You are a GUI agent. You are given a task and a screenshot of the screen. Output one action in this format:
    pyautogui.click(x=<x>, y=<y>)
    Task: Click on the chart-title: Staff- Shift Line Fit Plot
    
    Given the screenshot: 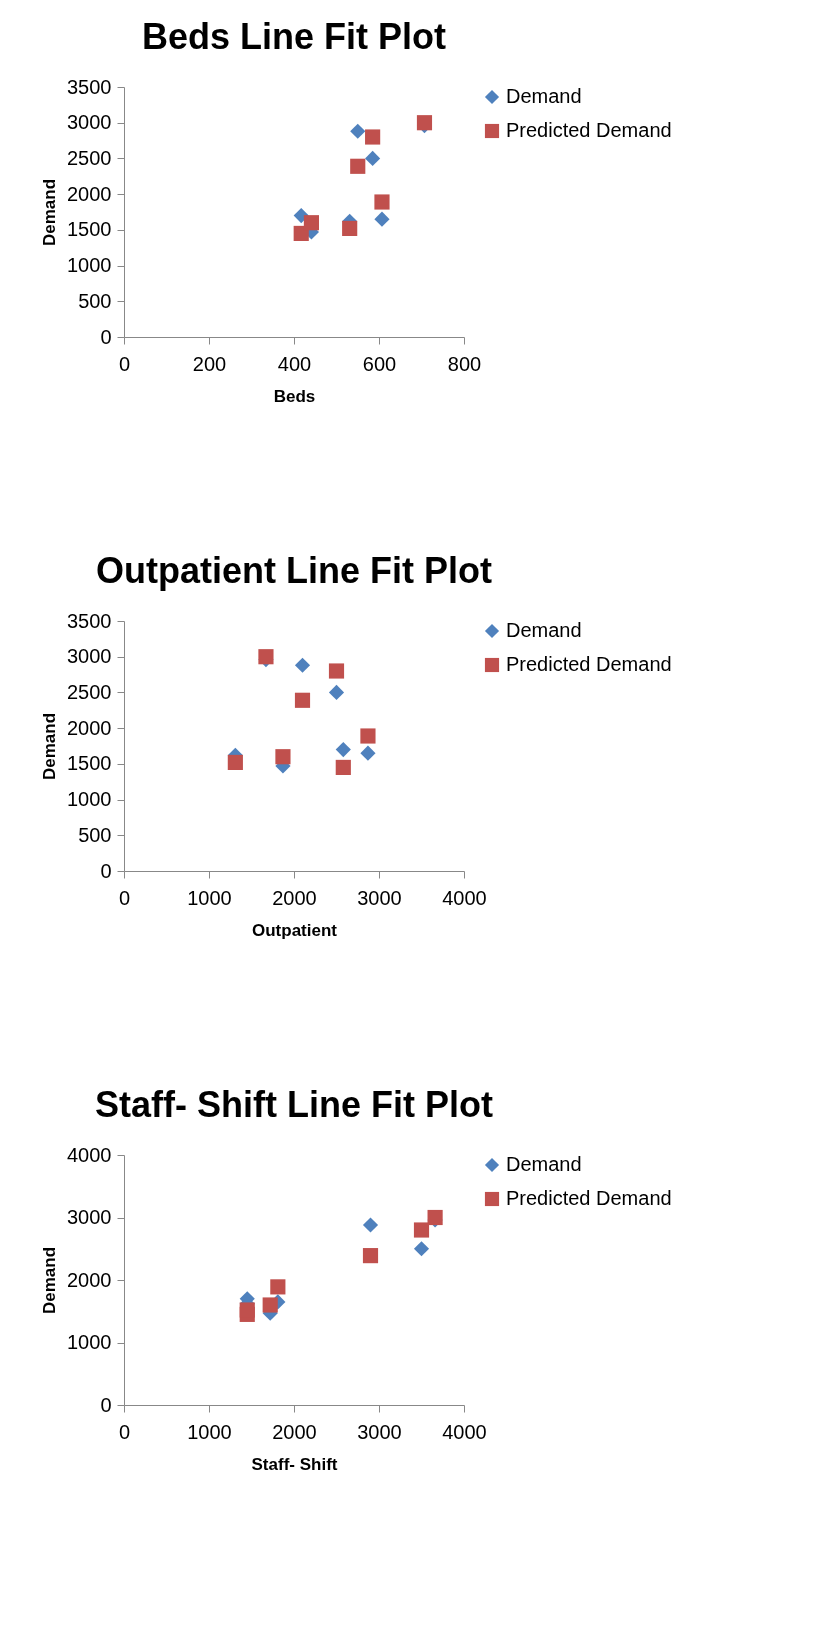 What is the action you would take?
    pyautogui.click(x=294, y=1104)
    